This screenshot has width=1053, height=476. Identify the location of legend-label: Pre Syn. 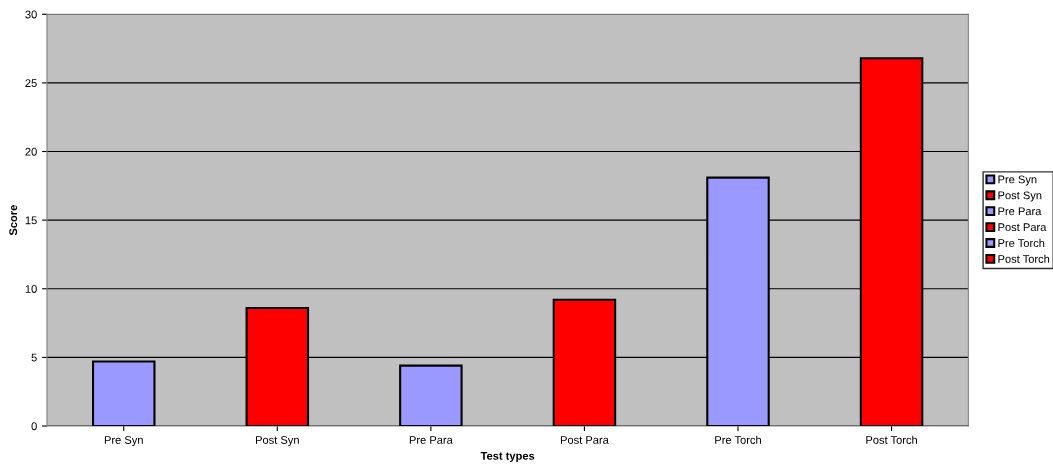
(1017, 180).